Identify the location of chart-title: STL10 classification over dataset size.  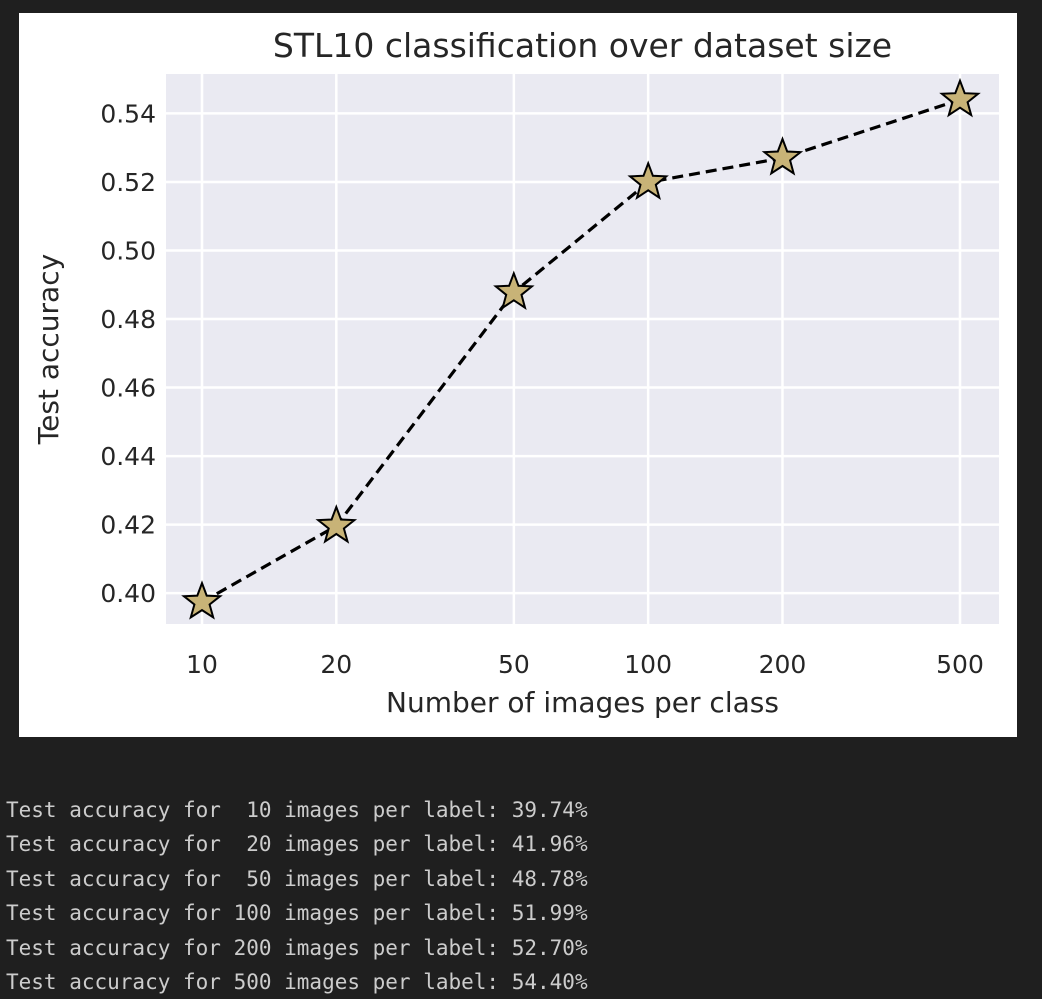
(582, 45).